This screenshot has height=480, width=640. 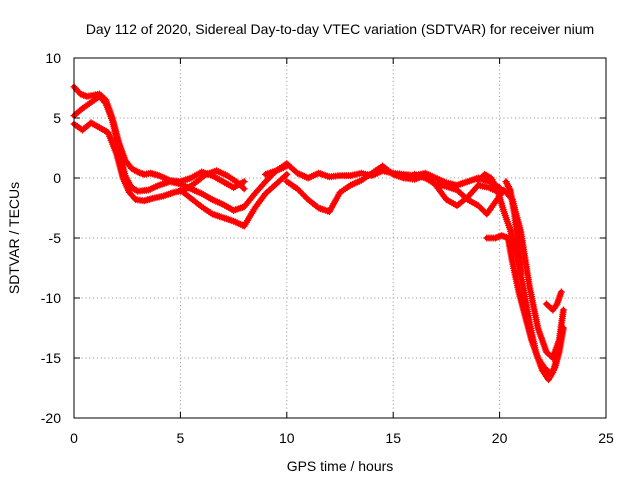 What do you see at coordinates (51, 418) in the screenshot?
I see `y-tick-label: -20` at bounding box center [51, 418].